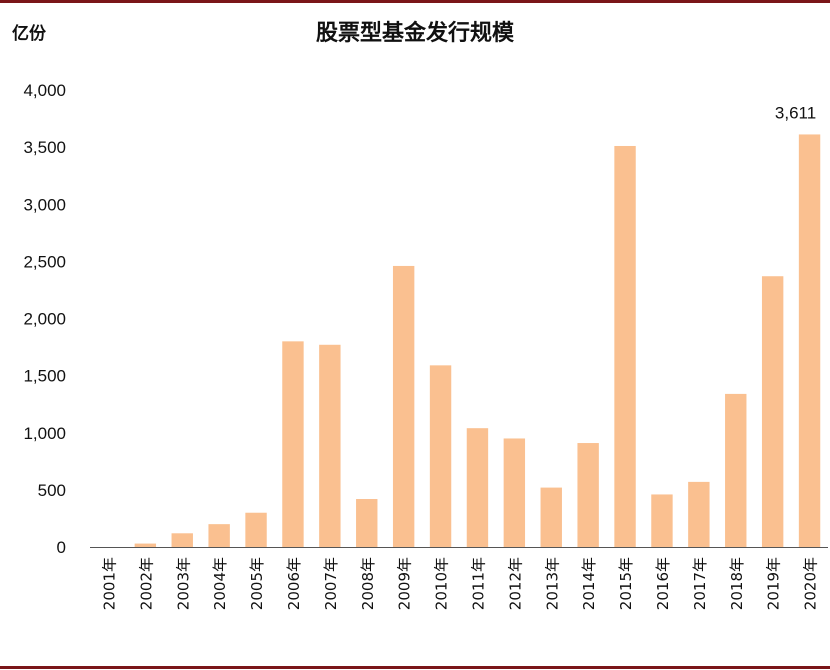 Image resolution: width=830 pixels, height=670 pixels. Describe the element at coordinates (811, 583) in the screenshot. I see `x-tick-label: 2020年` at that location.